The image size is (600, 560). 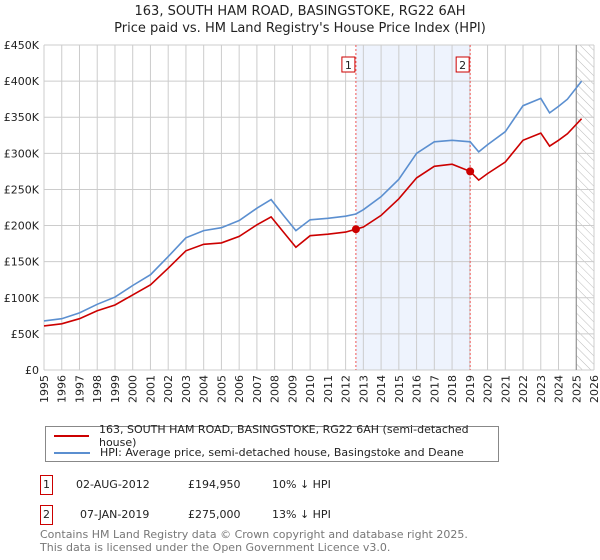 I want to click on x-tick-label: 2008, so click(x=275, y=389).